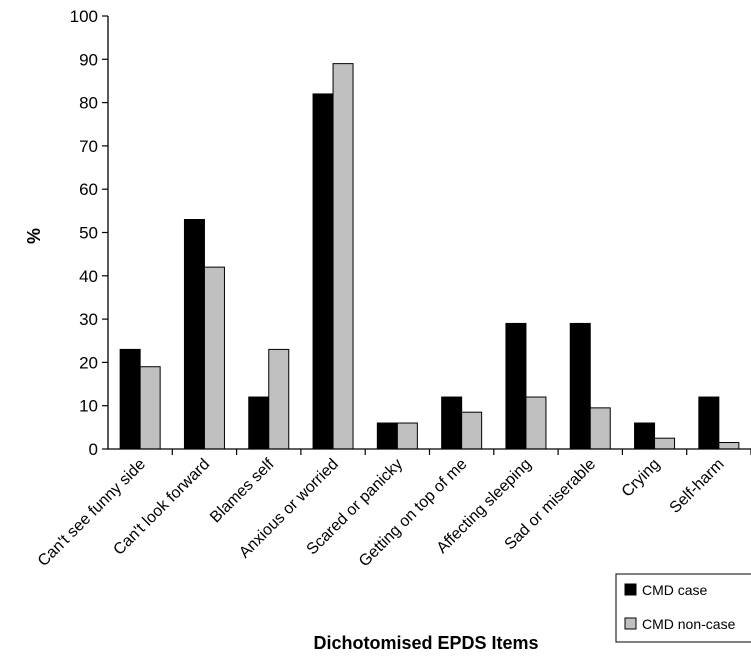 The height and width of the screenshot is (658, 751). What do you see at coordinates (88, 103) in the screenshot?
I see `y-tick-label: 80` at bounding box center [88, 103].